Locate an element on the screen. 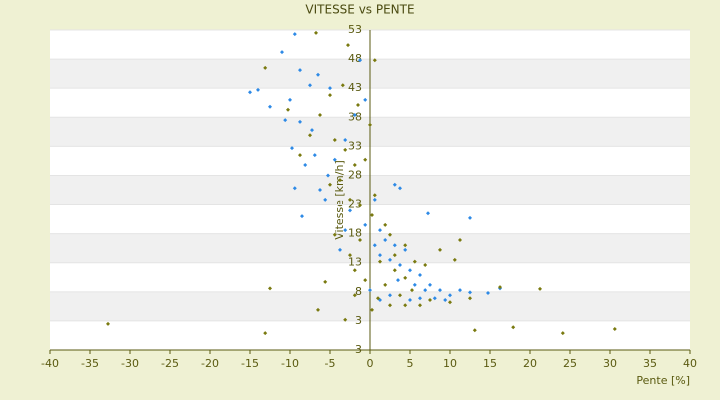 This screenshot has height=400, width=720. x-tick-label: -35 is located at coordinates (90, 363).